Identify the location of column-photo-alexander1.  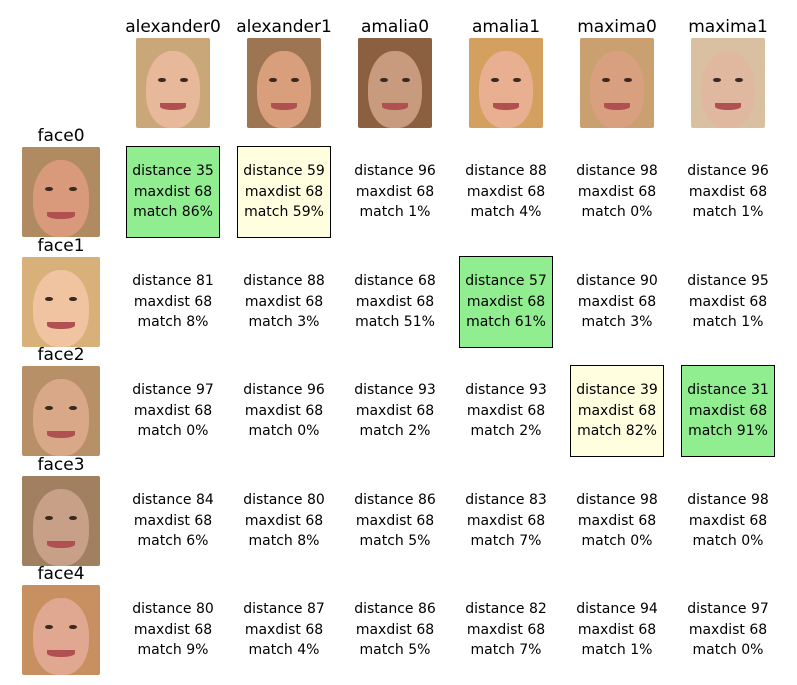
(284, 83).